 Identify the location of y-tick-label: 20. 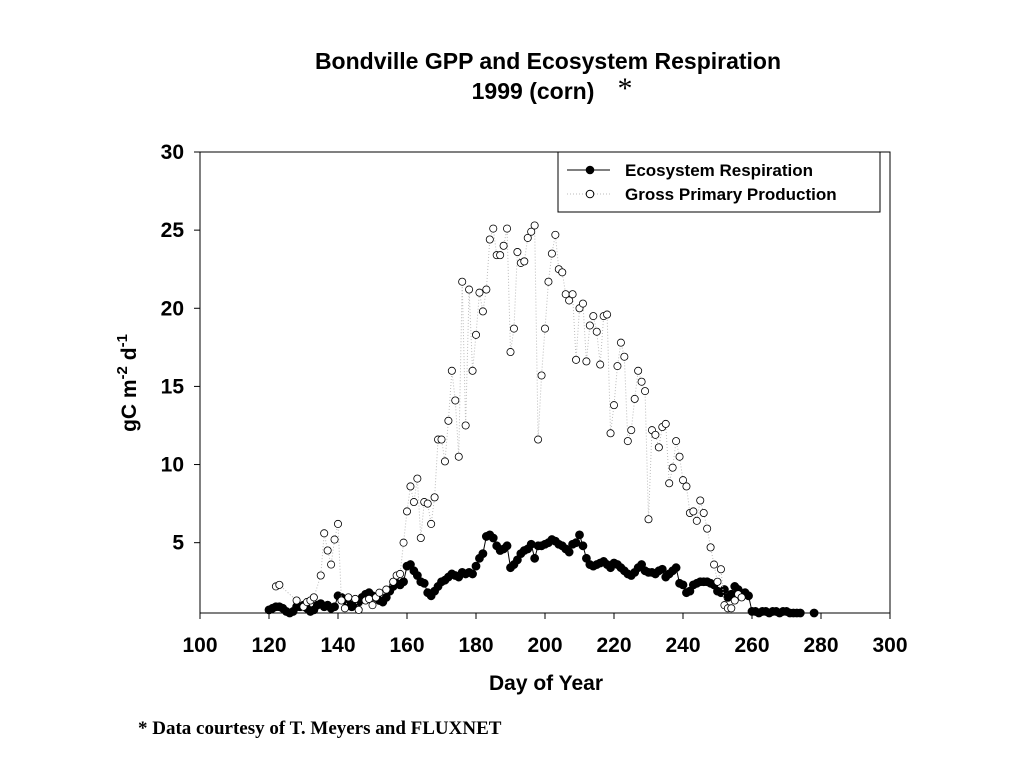
(172, 308).